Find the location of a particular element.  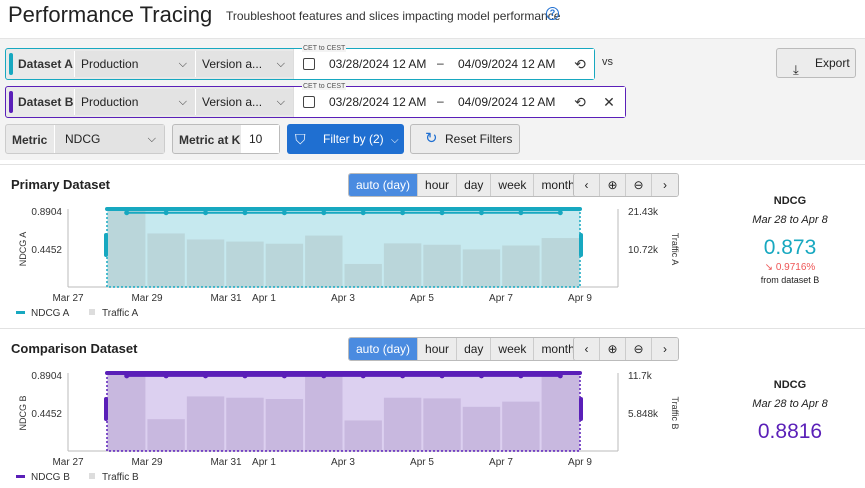

chart-navigation: ‹ ⊕ ⊖ › is located at coordinates (626, 185).